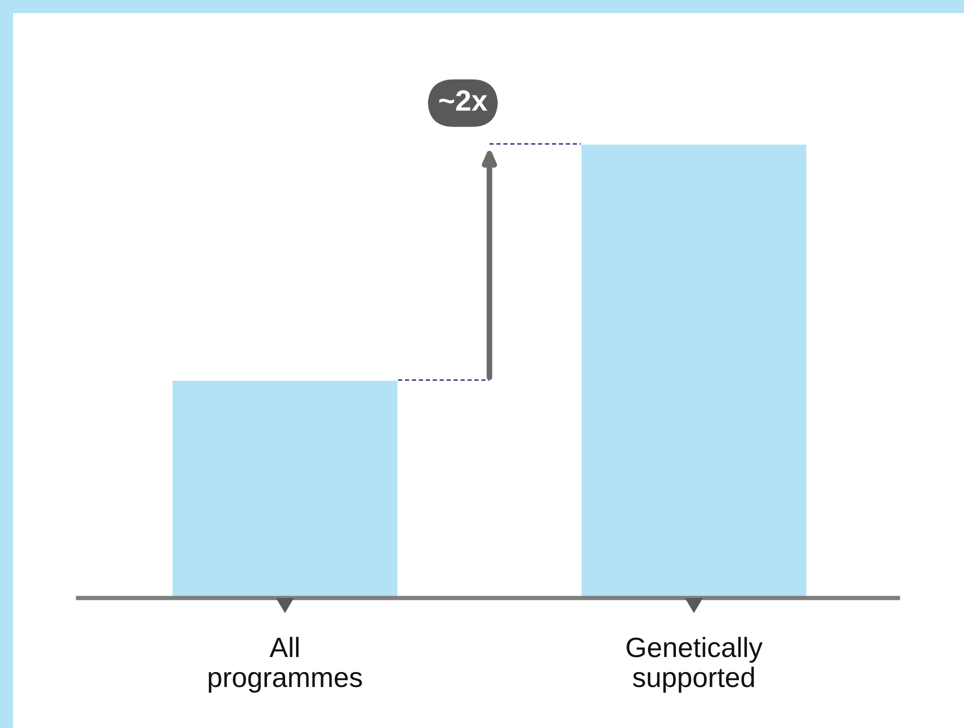 The image size is (964, 728). I want to click on text: ~2x, so click(463, 100).